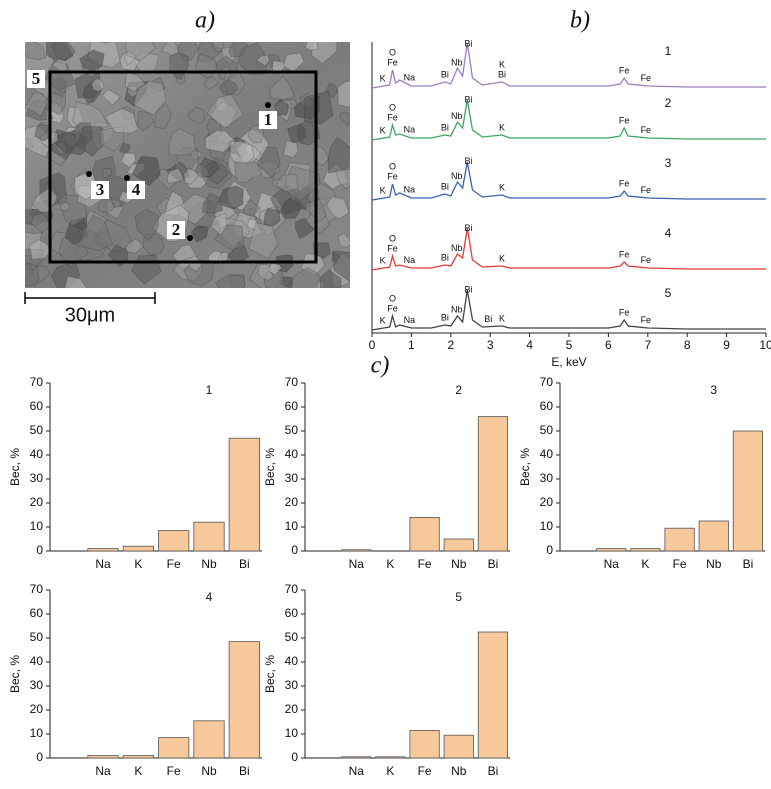  Describe the element at coordinates (568, 120) in the screenshot. I see `spectrum-line` at that location.